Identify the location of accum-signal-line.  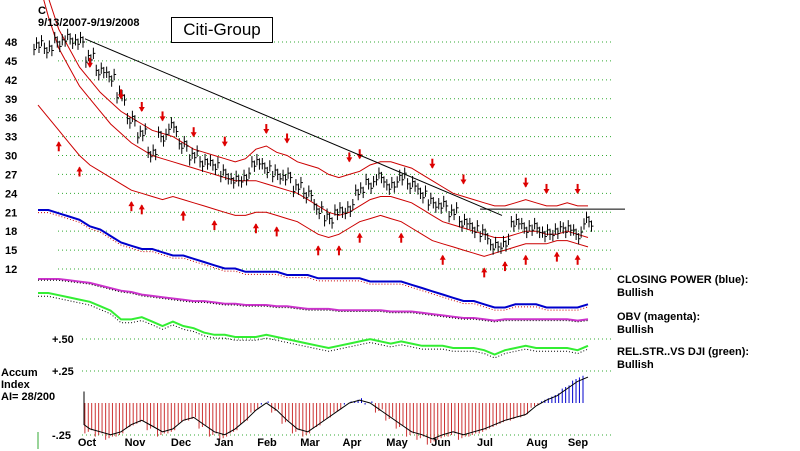
(336, 408).